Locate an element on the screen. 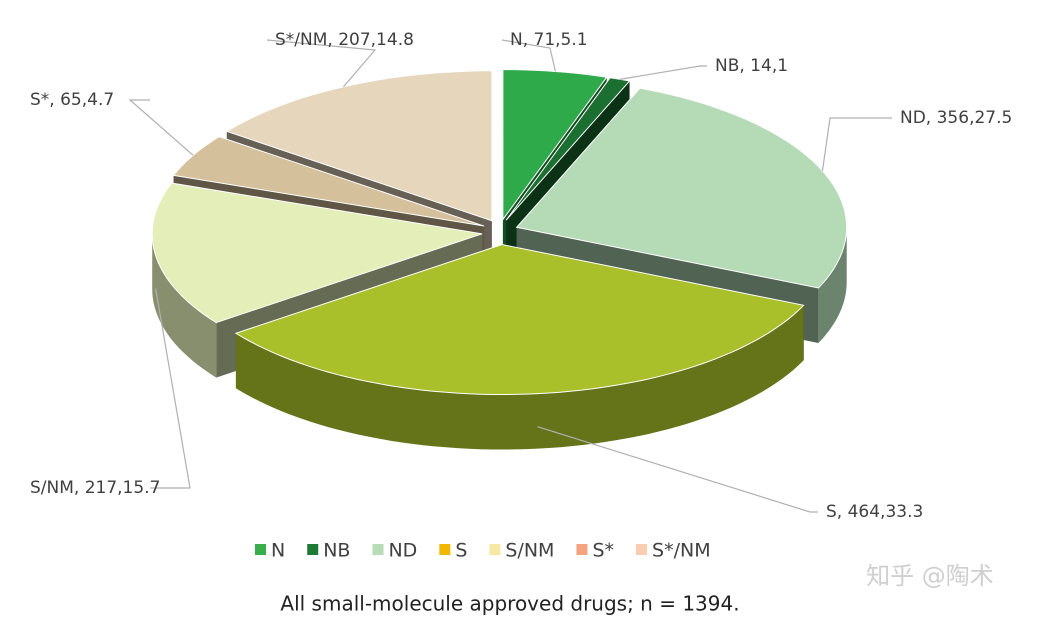  legend-label: S/NM is located at coordinates (529, 551).